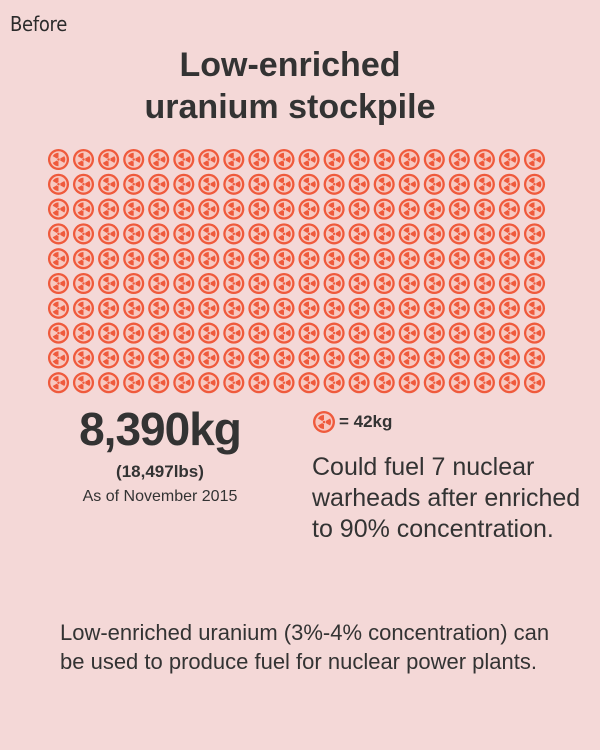  What do you see at coordinates (290, 86) in the screenshot?
I see `chart-title: Low-enriched uranium stockpile` at bounding box center [290, 86].